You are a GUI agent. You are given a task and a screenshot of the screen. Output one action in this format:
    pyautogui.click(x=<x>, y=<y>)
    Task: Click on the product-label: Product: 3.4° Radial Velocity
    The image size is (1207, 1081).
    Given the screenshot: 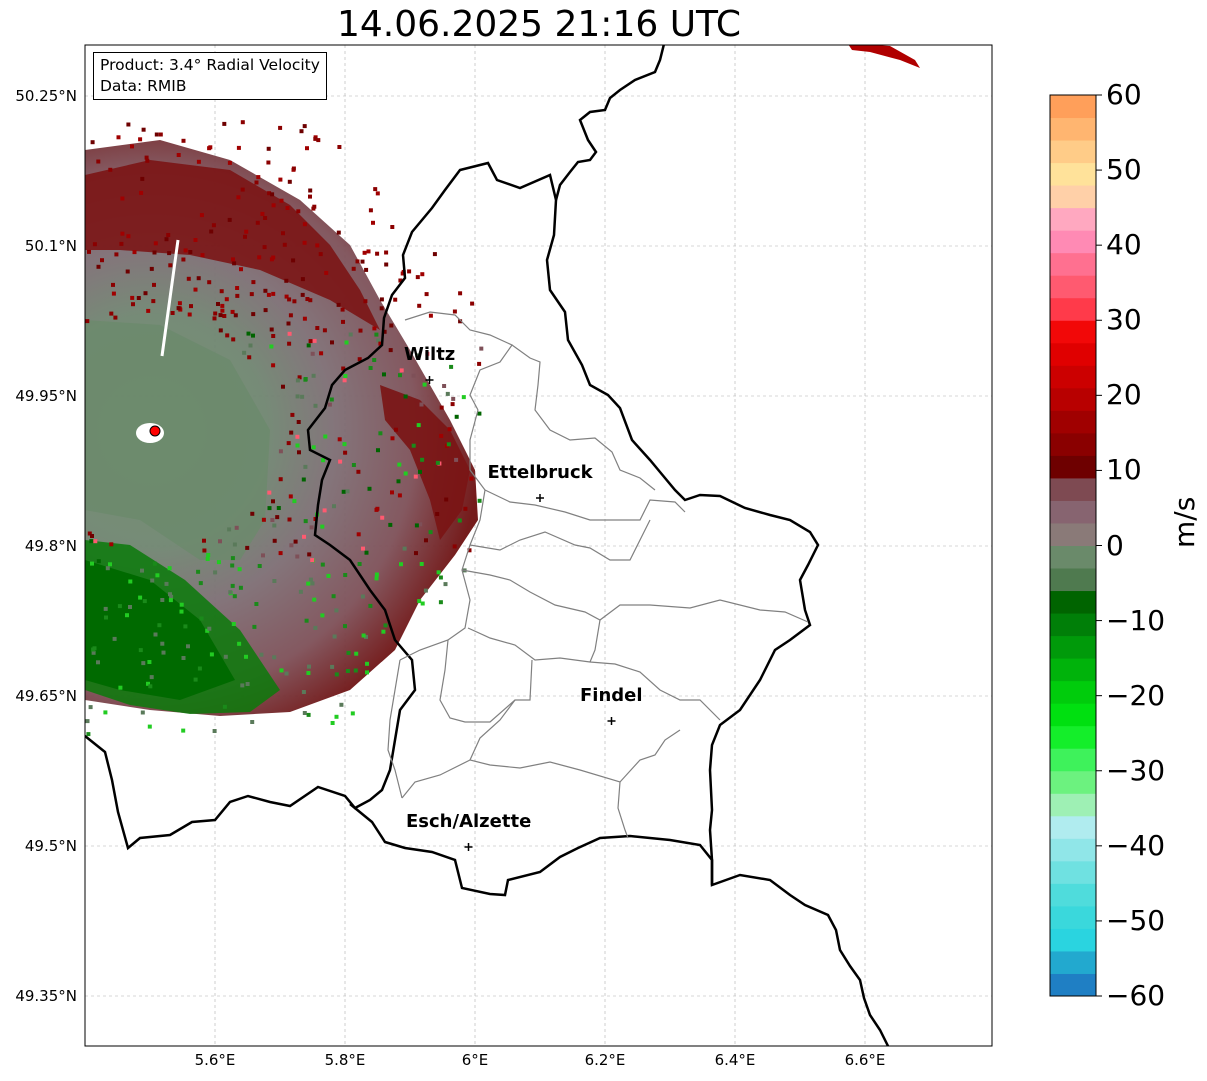 What is the action you would take?
    pyautogui.click(x=210, y=65)
    